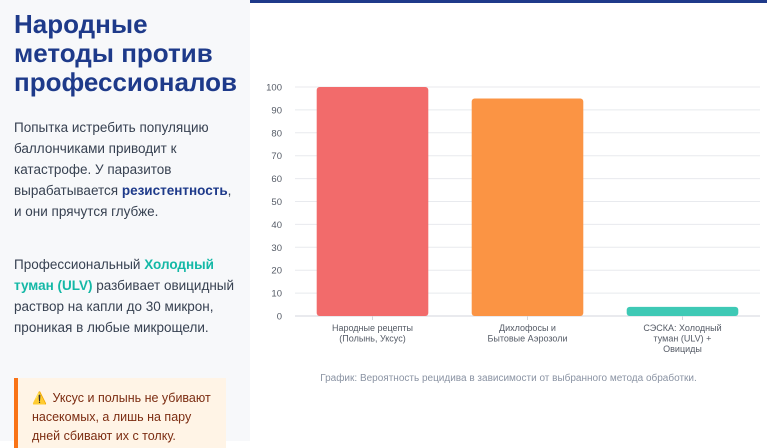 This screenshot has width=767, height=448. Describe the element at coordinates (276, 133) in the screenshot. I see `y-tick-label: 80` at that location.